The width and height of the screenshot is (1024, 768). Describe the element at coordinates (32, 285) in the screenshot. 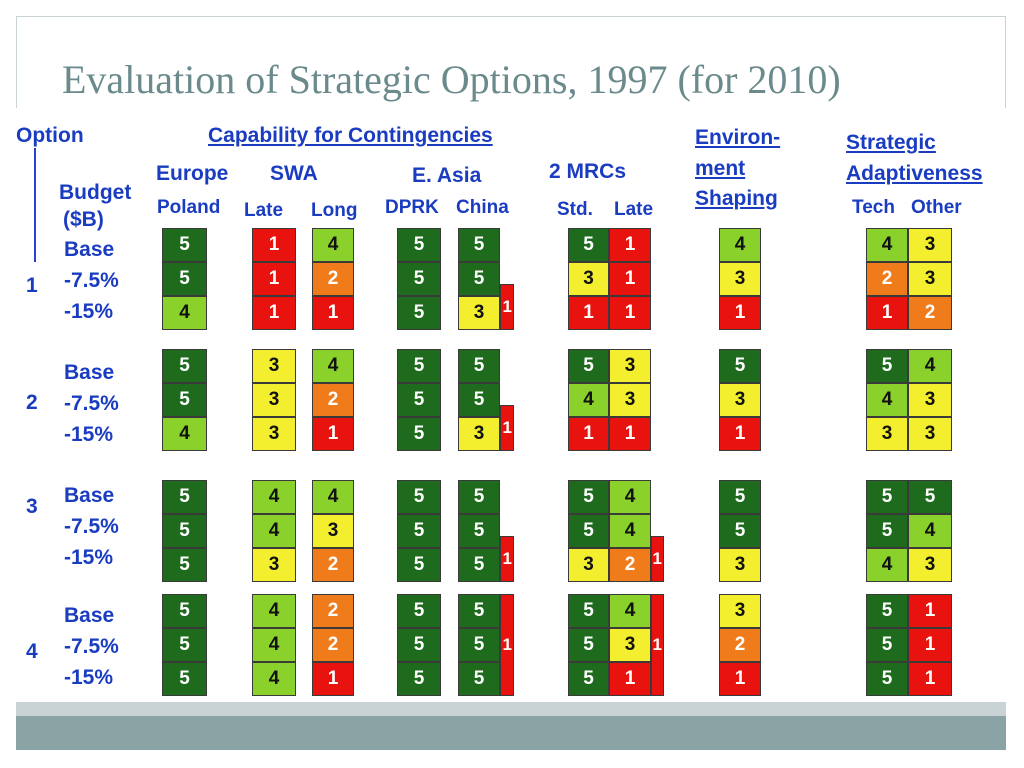

I see `option-number-1: 1` at that location.